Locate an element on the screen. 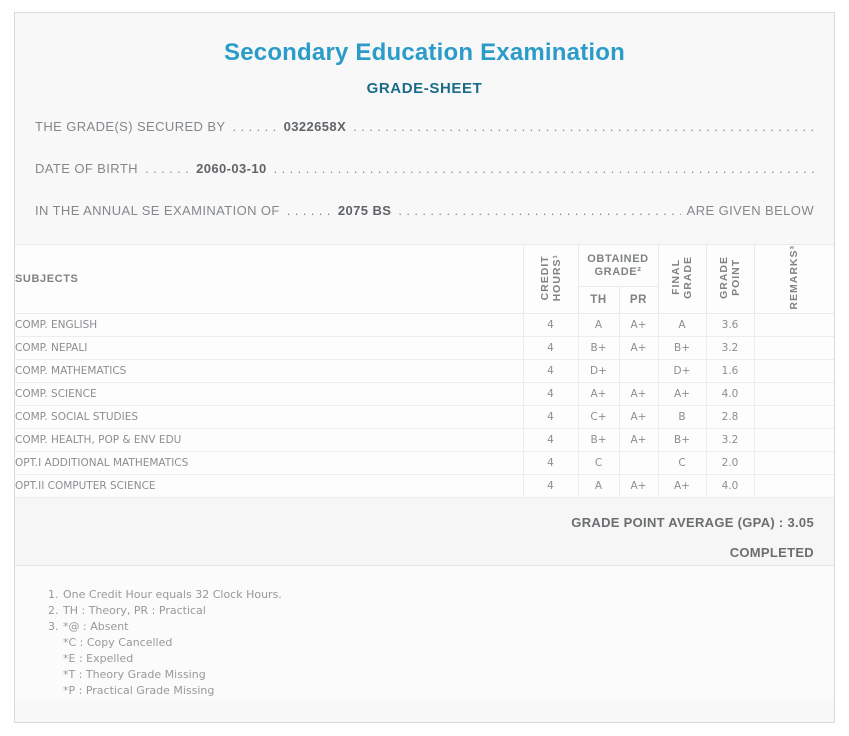 This screenshot has height=736, width=849. final-grade-cell: B+ is located at coordinates (682, 347).